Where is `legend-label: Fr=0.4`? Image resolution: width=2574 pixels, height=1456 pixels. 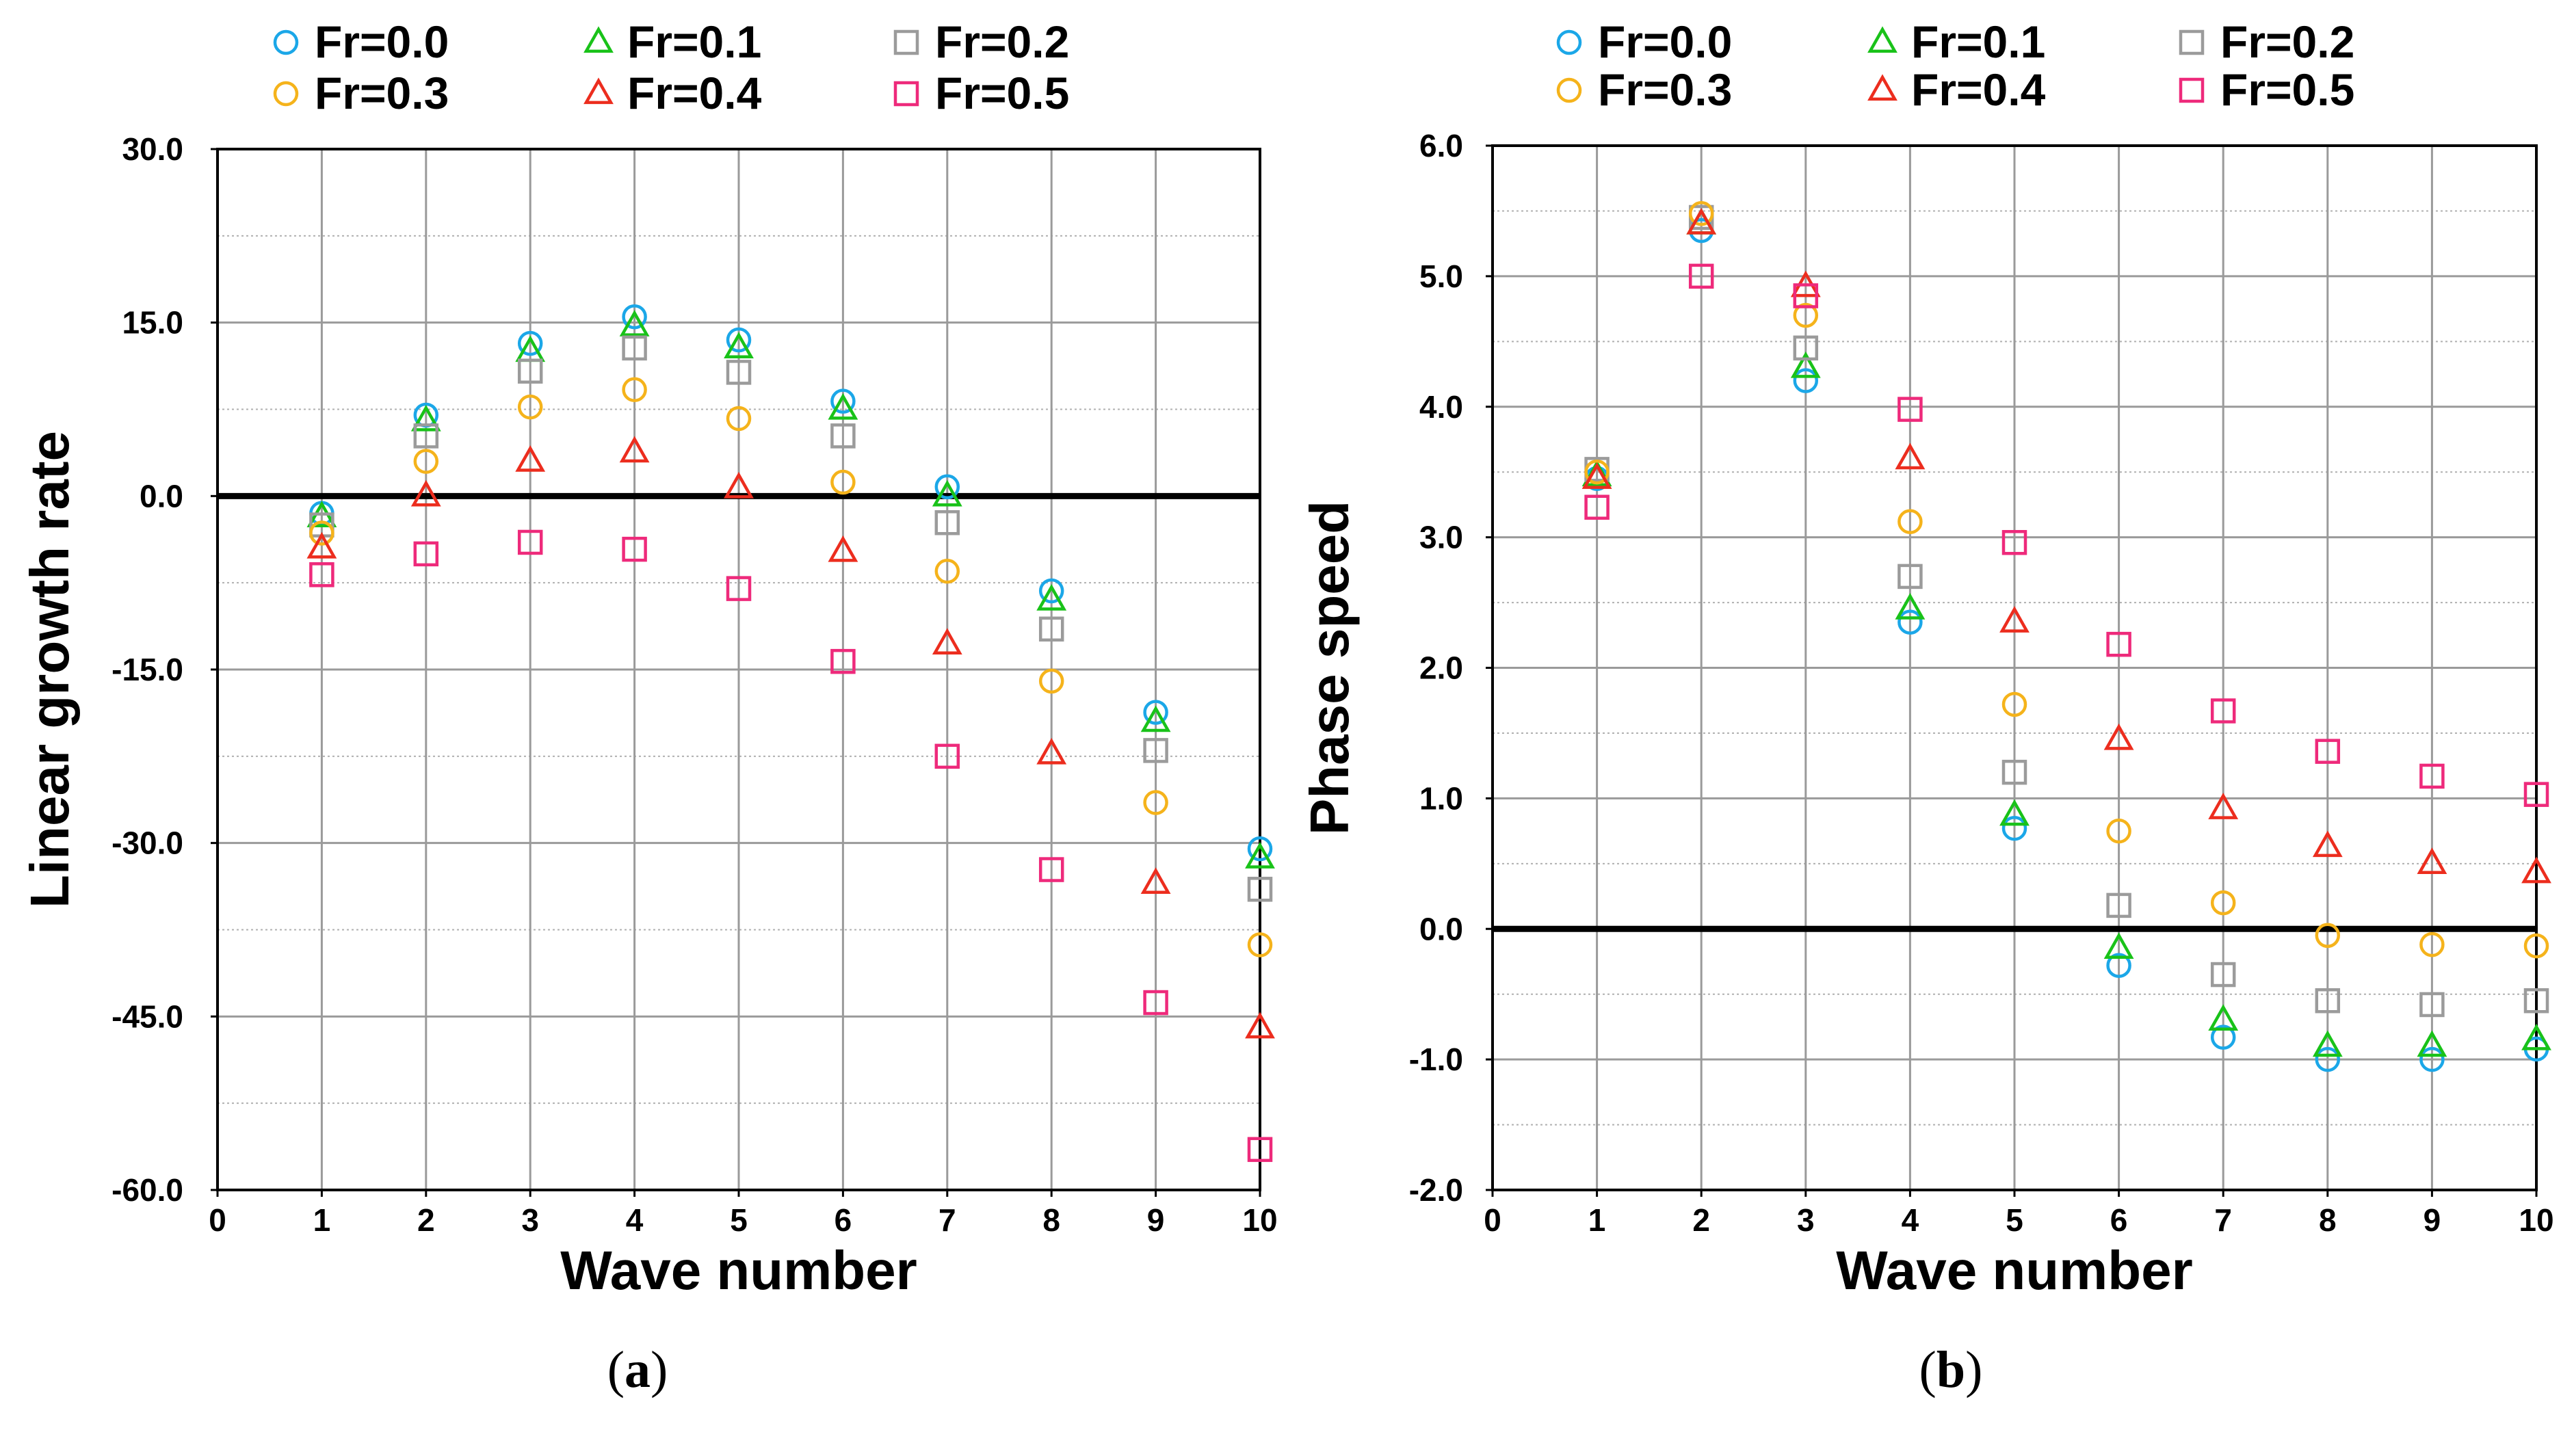
legend-label: Fr=0.4 is located at coordinates (1978, 89).